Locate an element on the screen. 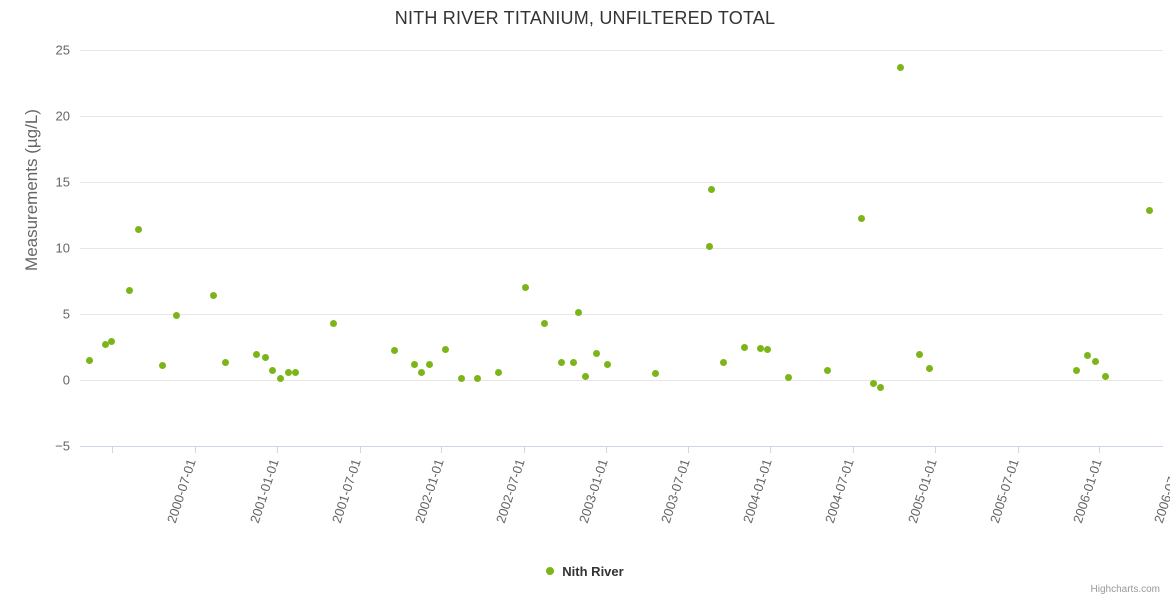 Image resolution: width=1170 pixels, height=600 pixels. y-axis-tick-labels: 25 20 15 10 5 0 −5 is located at coordinates (35, 248).